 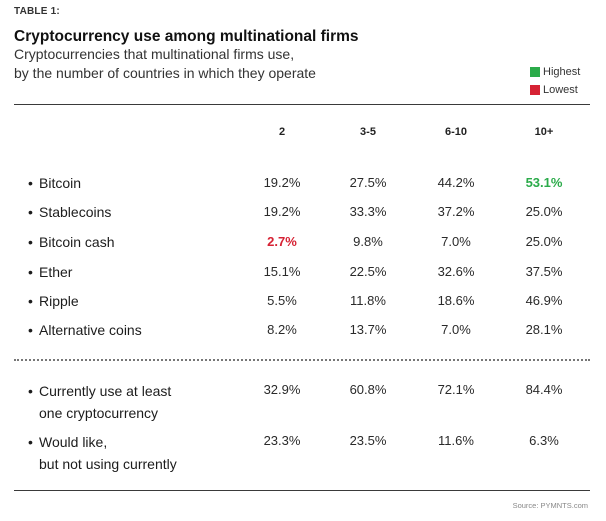 I want to click on table-cell: 84.4%, so click(x=544, y=389).